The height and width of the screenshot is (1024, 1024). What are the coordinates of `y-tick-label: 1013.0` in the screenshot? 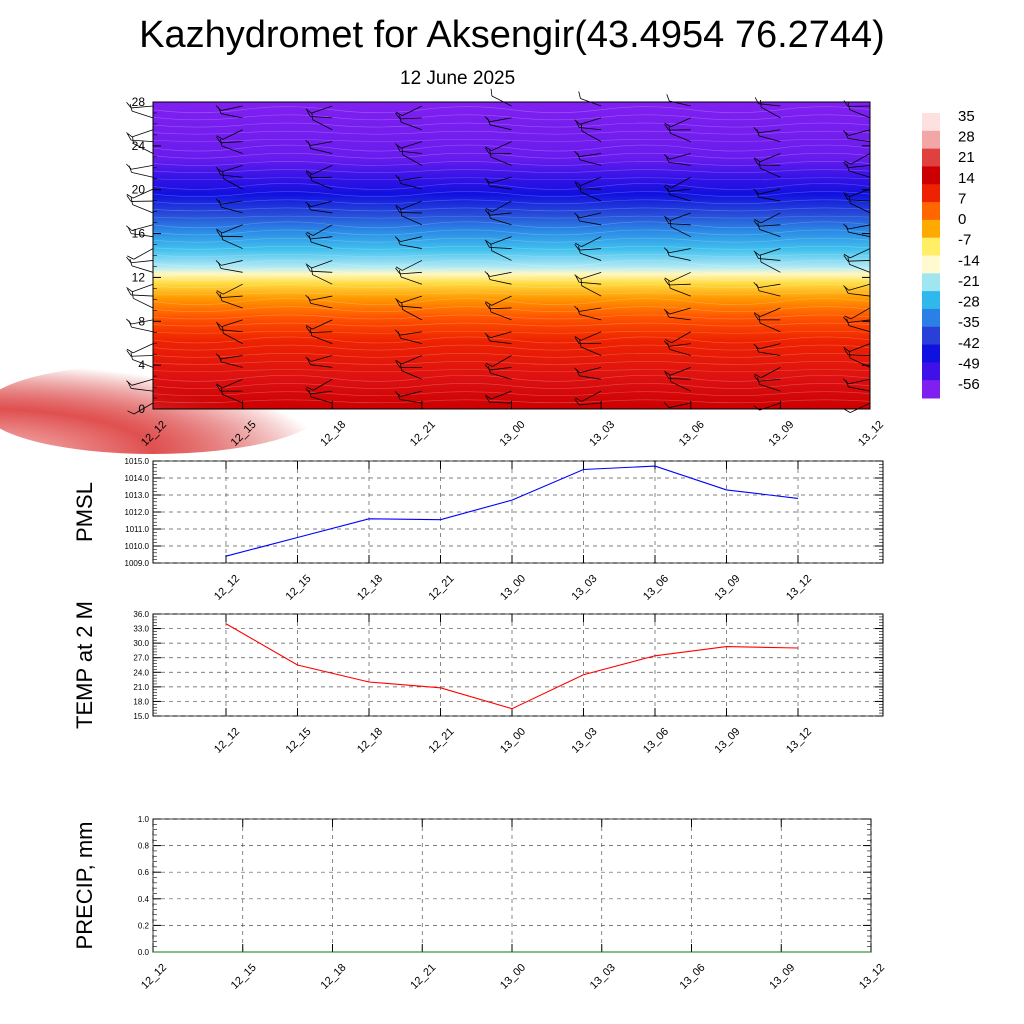 It's located at (137, 495).